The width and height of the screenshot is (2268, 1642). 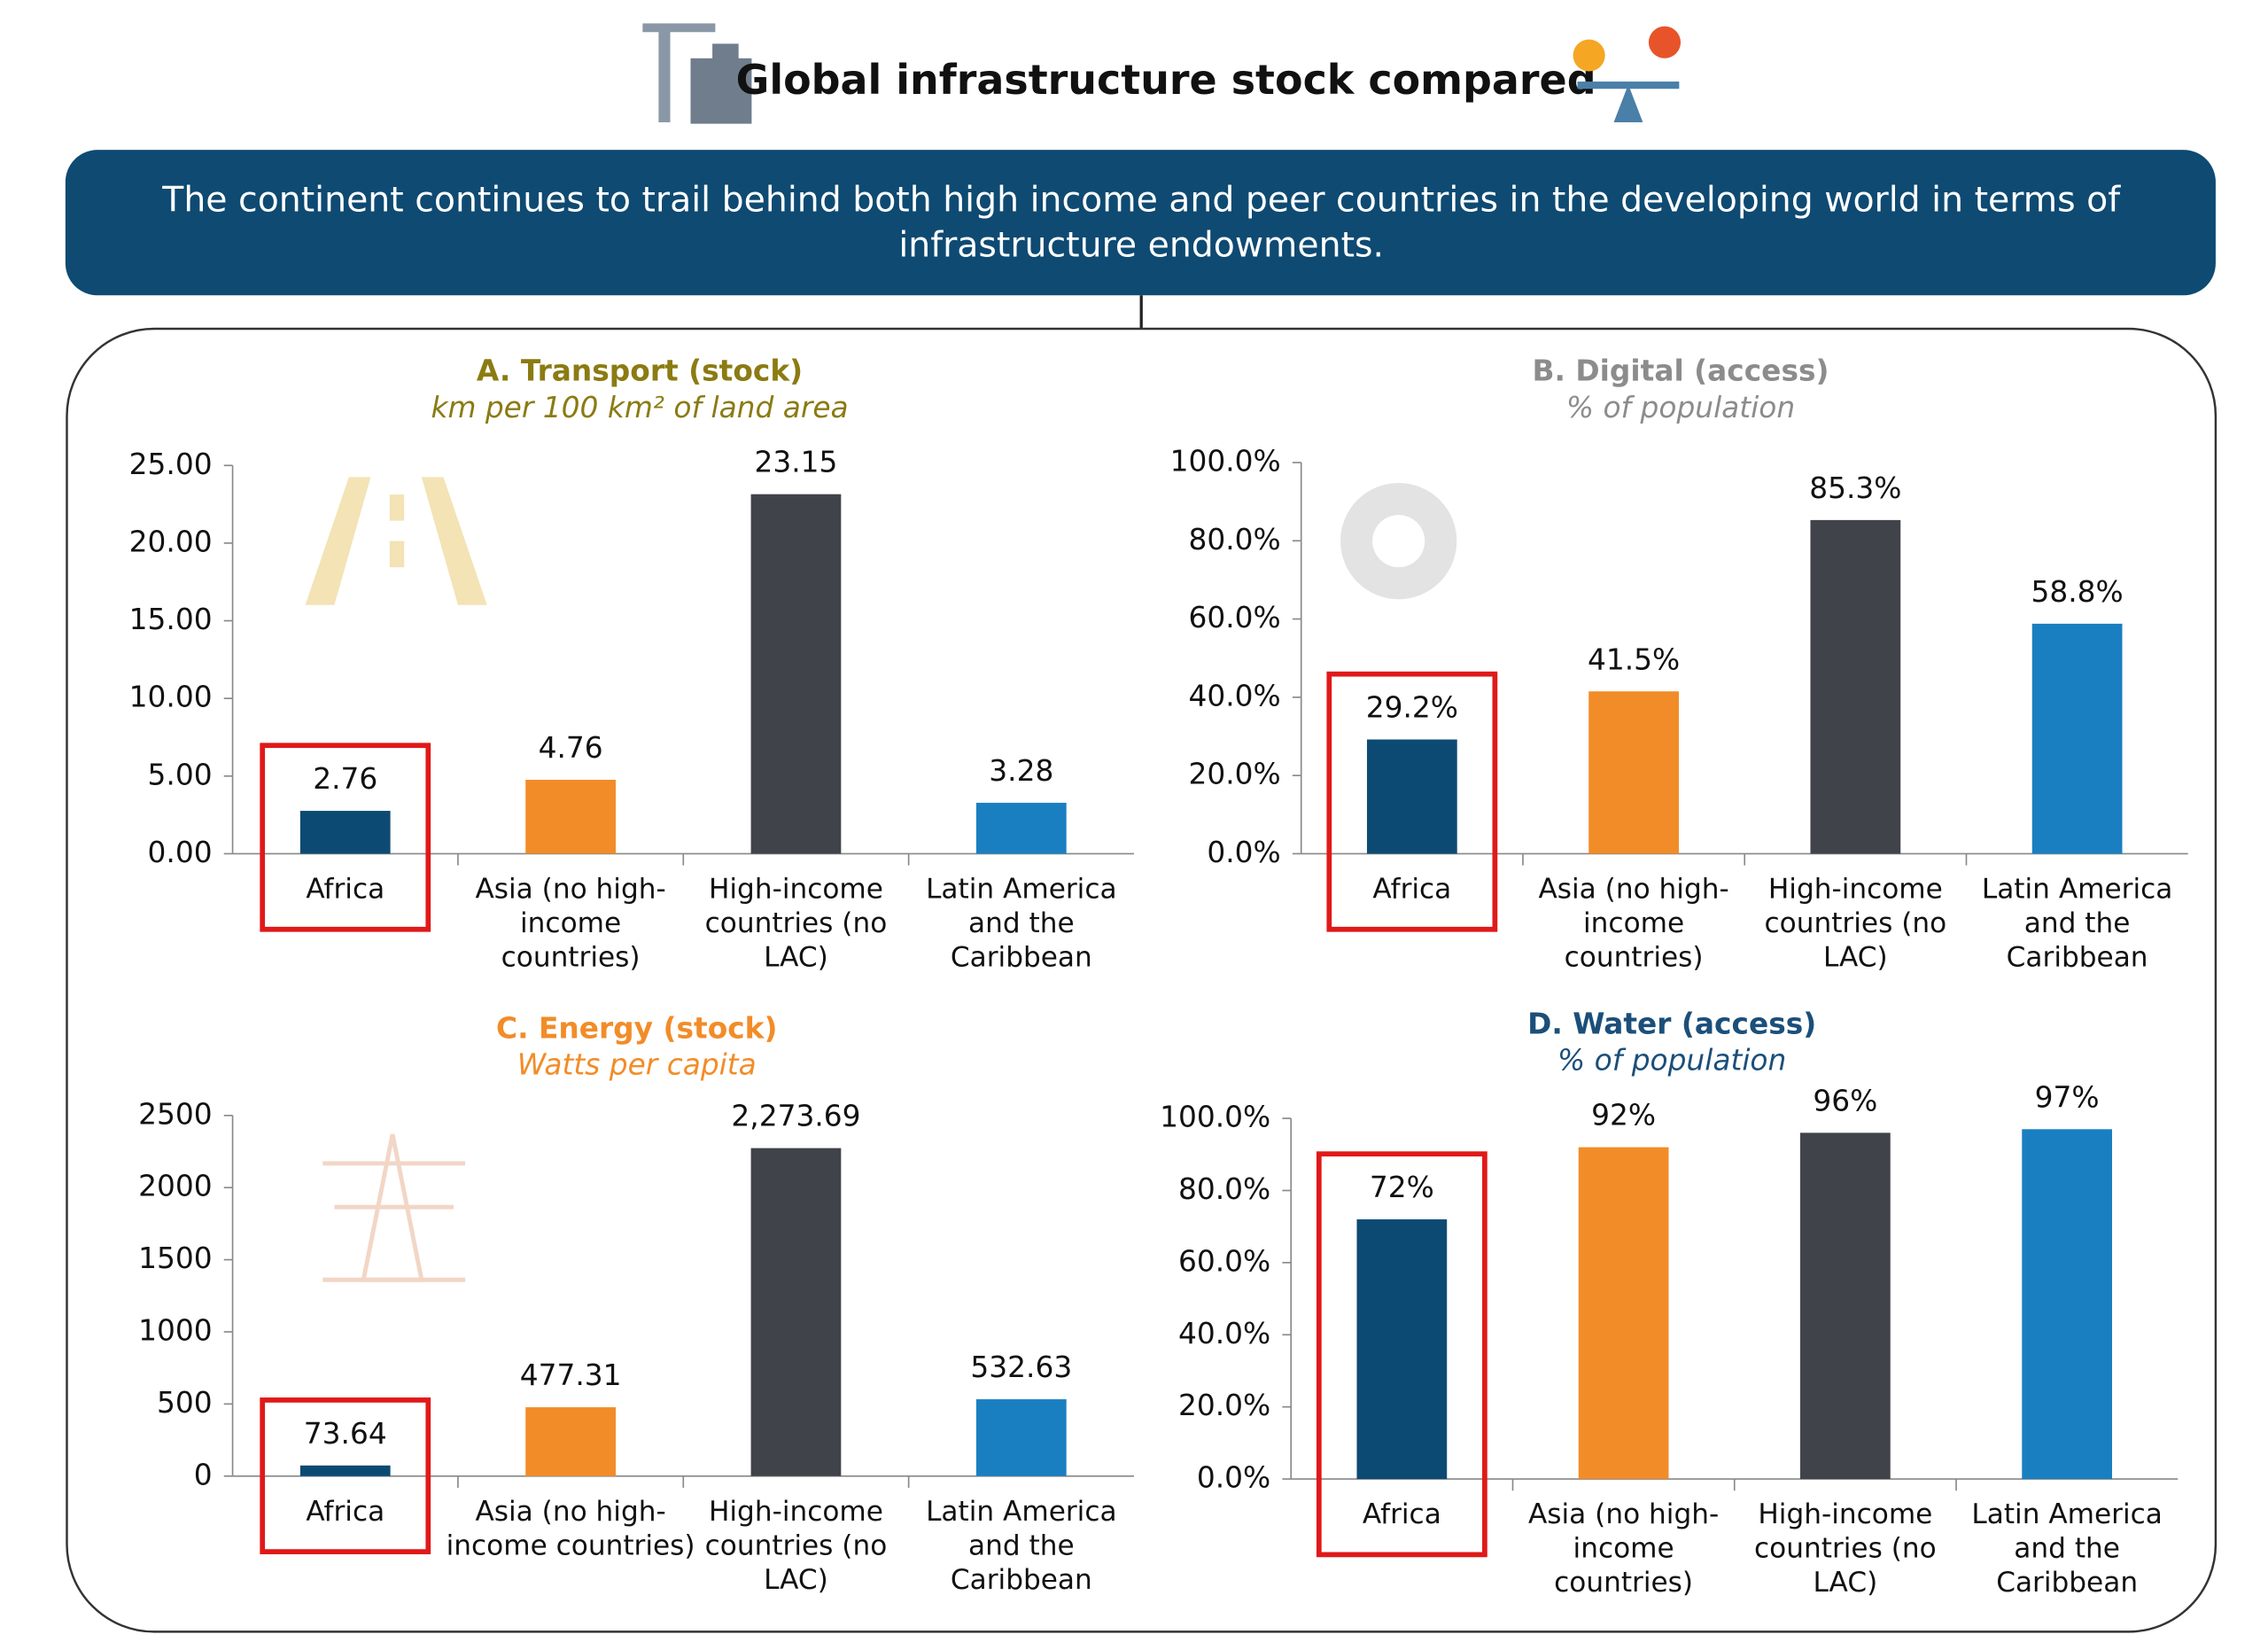 I want to click on chart-subtitle: Watts per capita, so click(x=637, y=1065).